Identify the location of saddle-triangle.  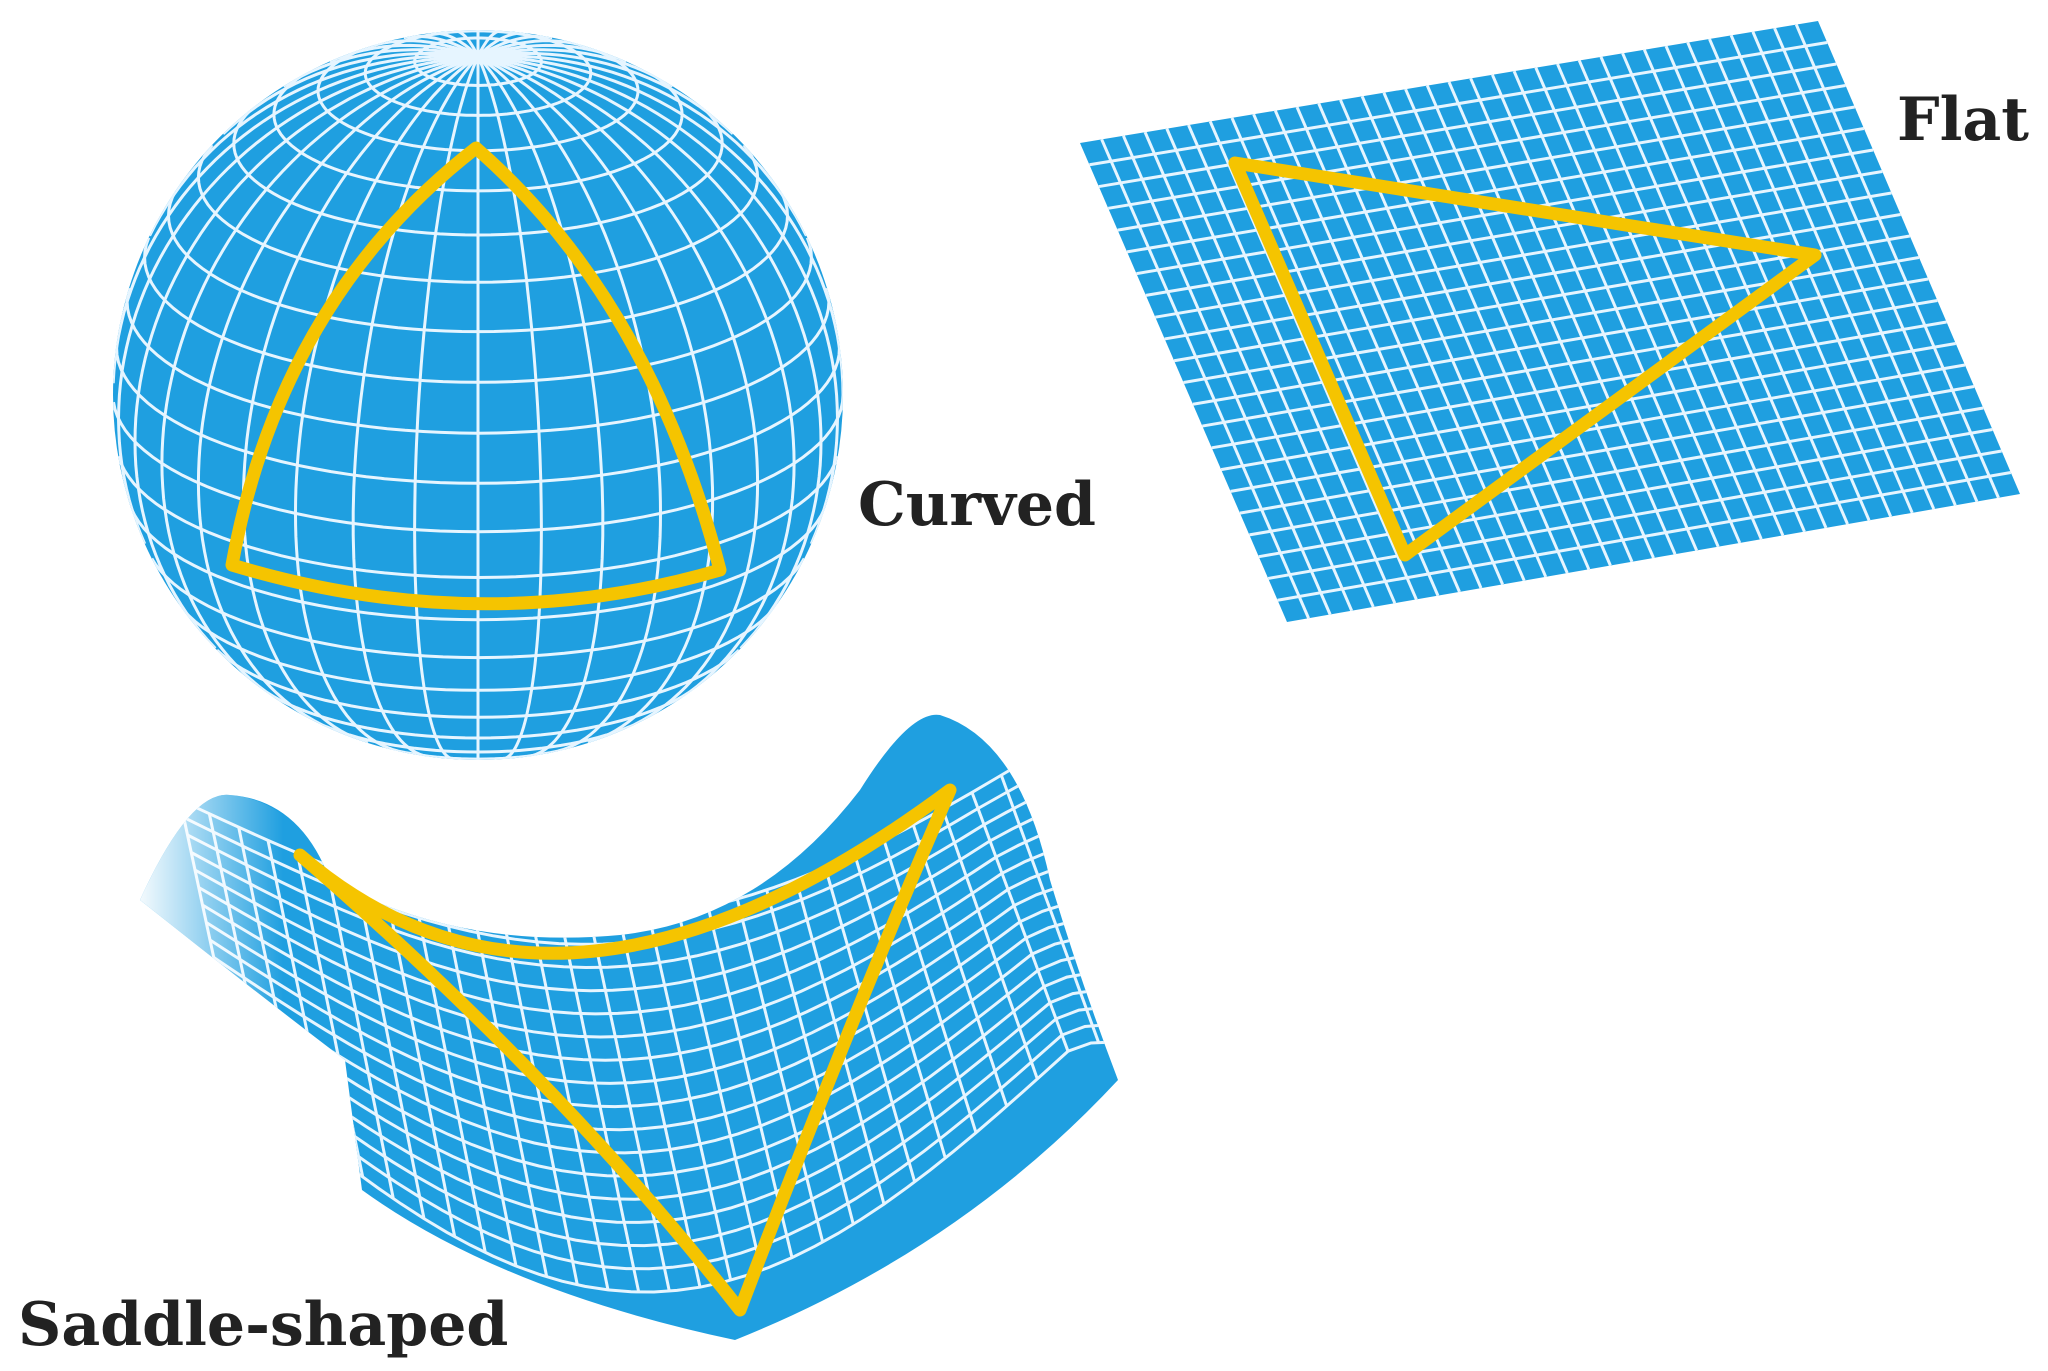
(625, 1050).